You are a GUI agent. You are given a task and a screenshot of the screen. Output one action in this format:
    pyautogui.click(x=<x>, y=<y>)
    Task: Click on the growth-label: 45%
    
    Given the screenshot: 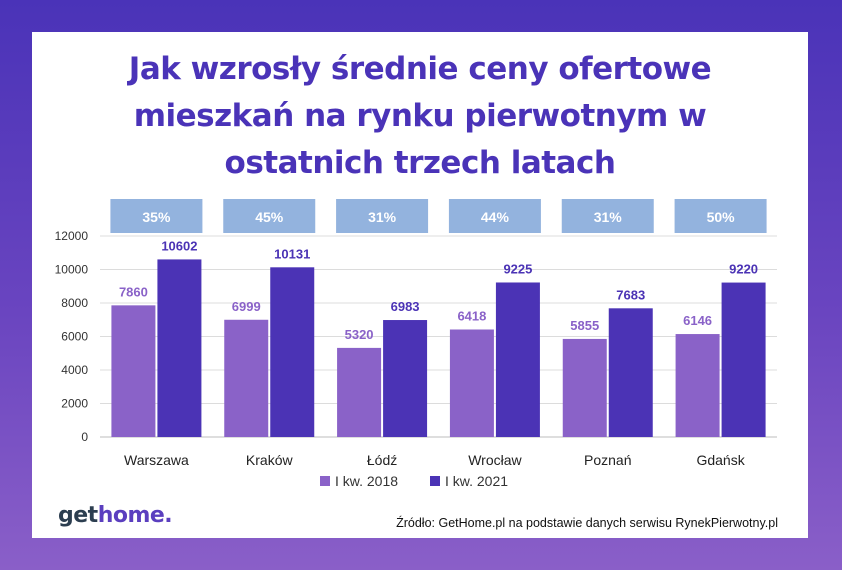 What is the action you would take?
    pyautogui.click(x=269, y=217)
    